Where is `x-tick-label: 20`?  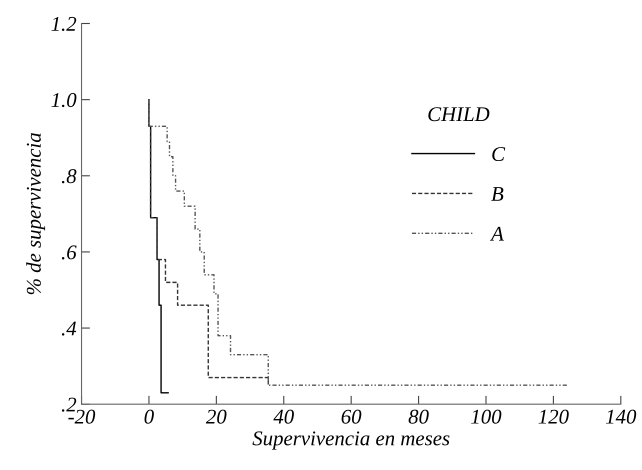 x-tick-label: 20 is located at coordinates (216, 417).